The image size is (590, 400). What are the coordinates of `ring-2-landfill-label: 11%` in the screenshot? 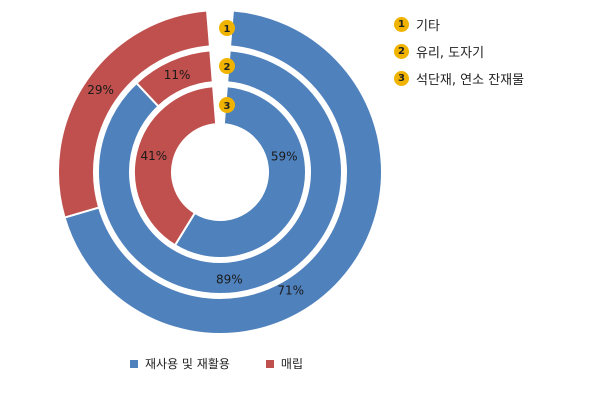 It's located at (177, 75).